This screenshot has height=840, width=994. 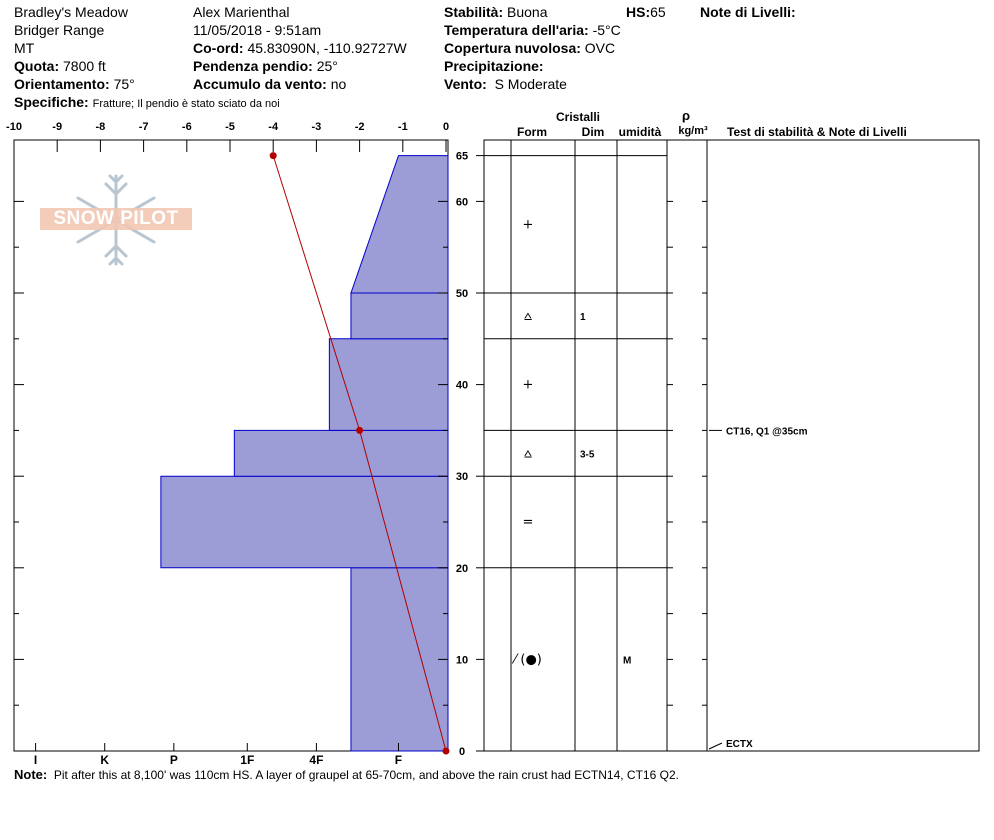 I want to click on precipitation: Precipitazione:, so click(x=494, y=66).